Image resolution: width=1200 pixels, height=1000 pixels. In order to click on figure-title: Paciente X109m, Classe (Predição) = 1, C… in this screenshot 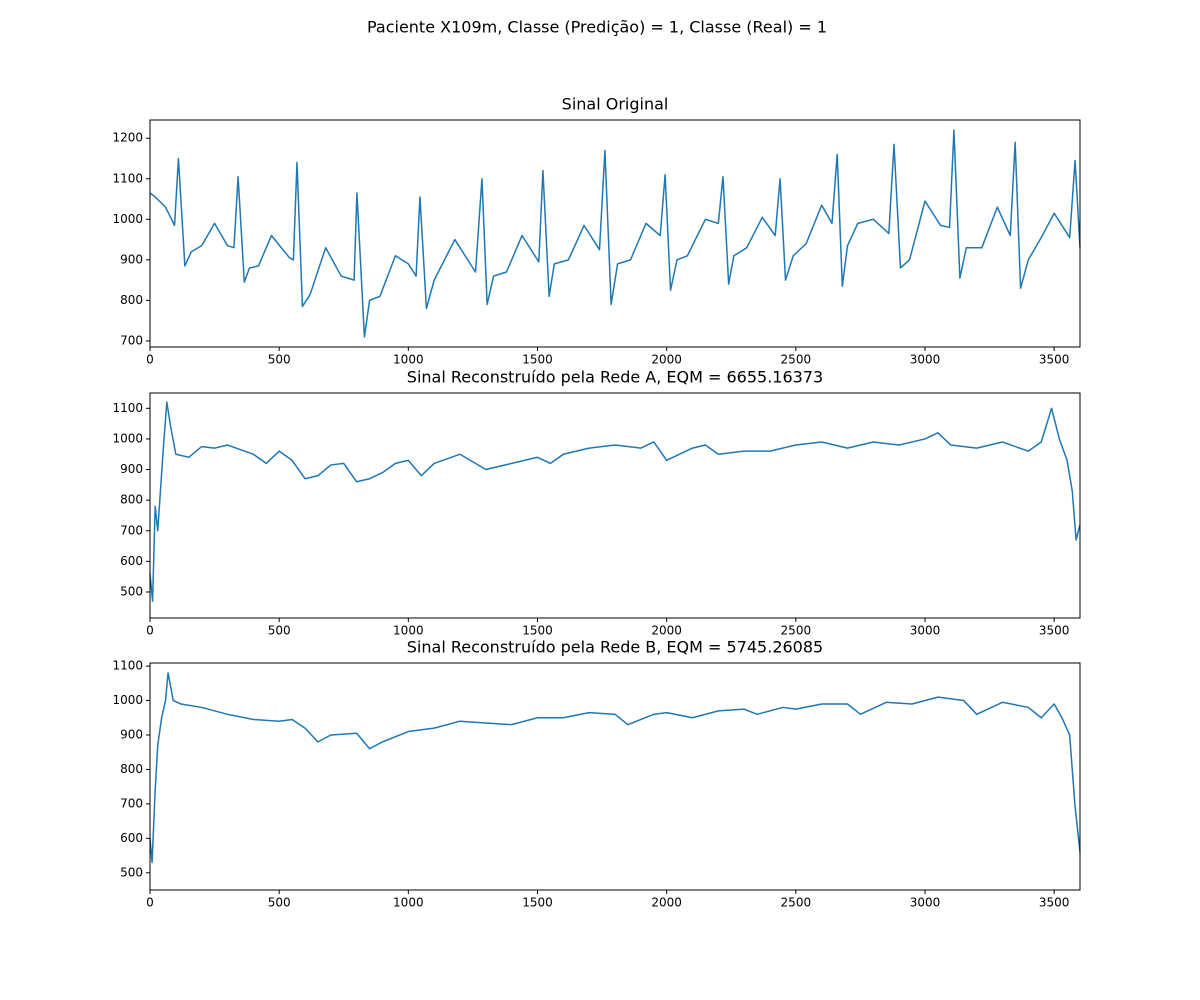, I will do `click(597, 27)`.